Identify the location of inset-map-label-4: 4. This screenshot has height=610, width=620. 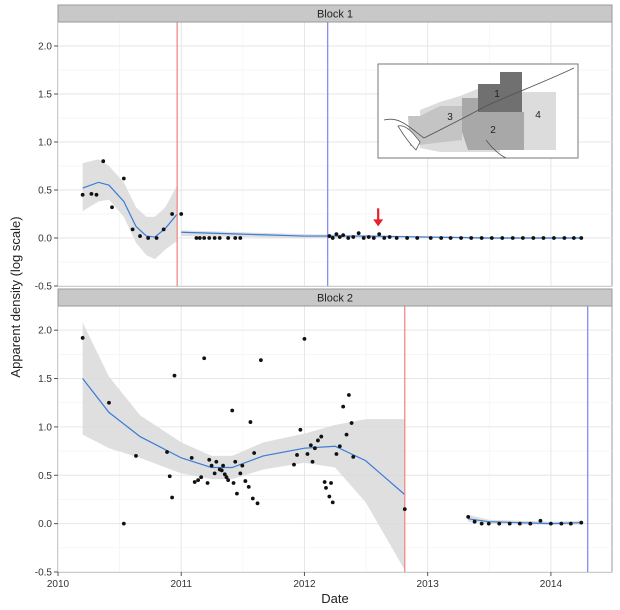
(538, 115).